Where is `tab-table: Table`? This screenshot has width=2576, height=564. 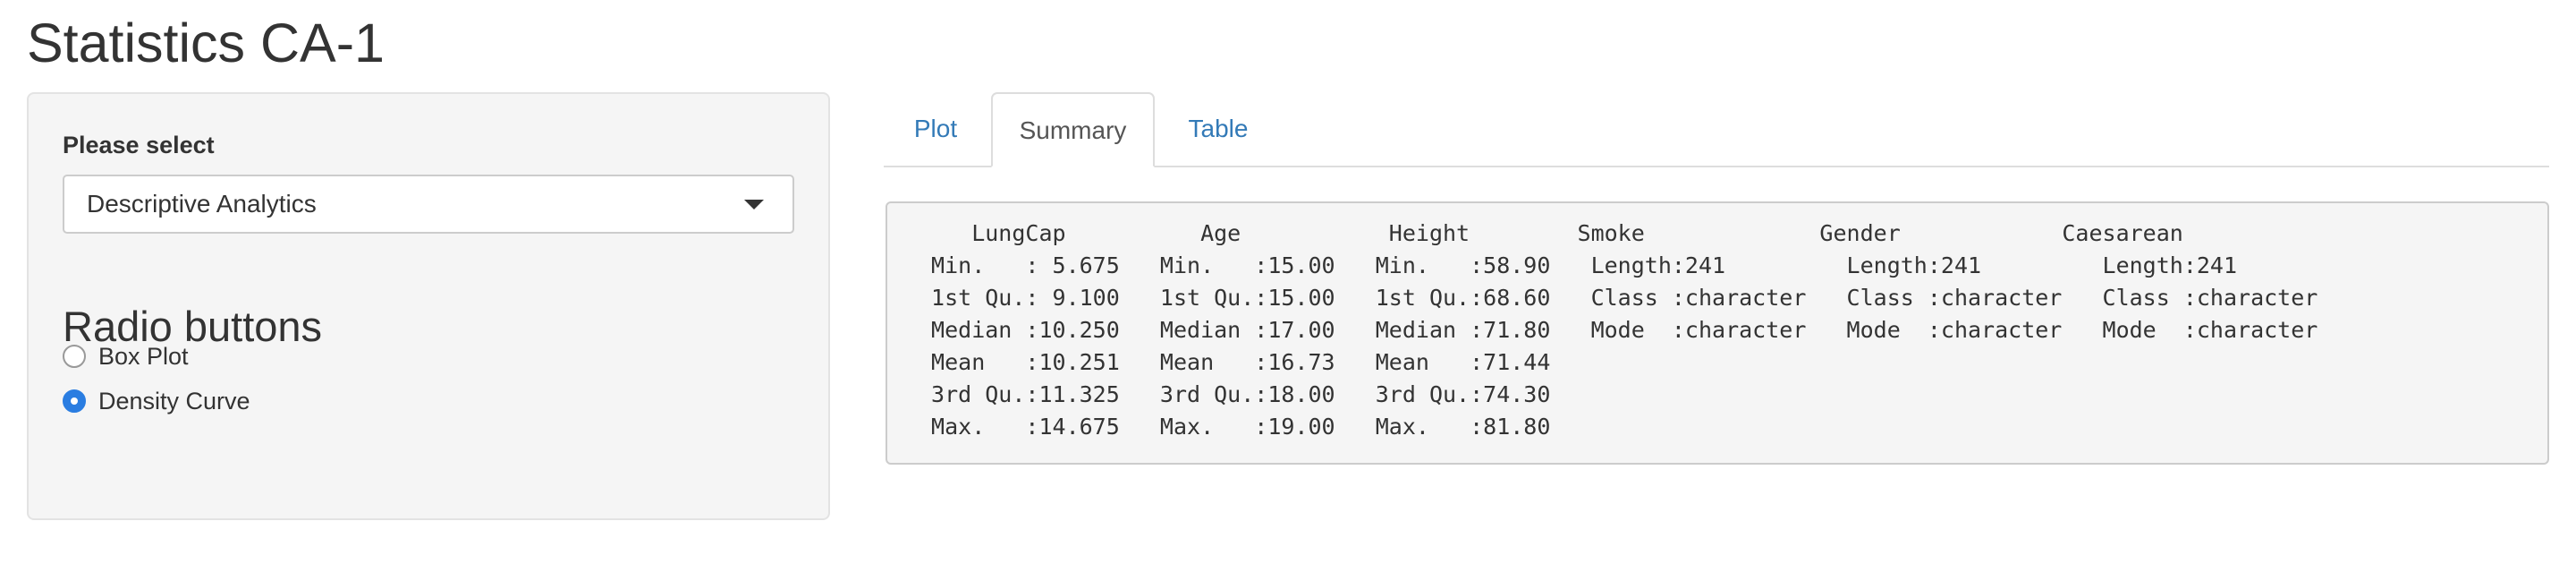
tab-table: Table is located at coordinates (1218, 128).